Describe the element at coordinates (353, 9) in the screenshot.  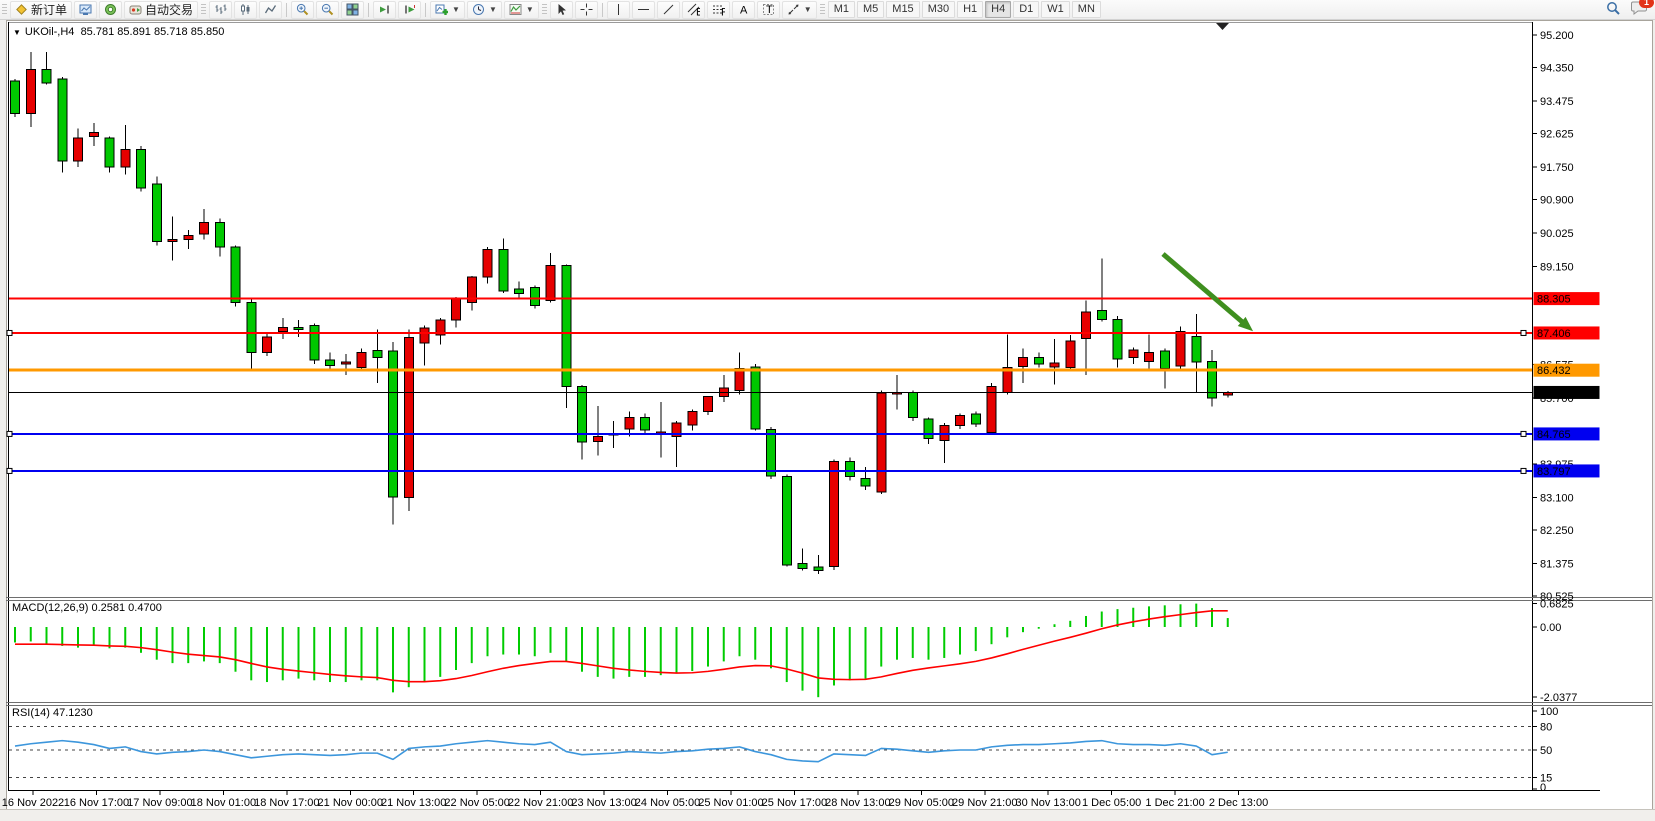
I see `tile-windows-button` at that location.